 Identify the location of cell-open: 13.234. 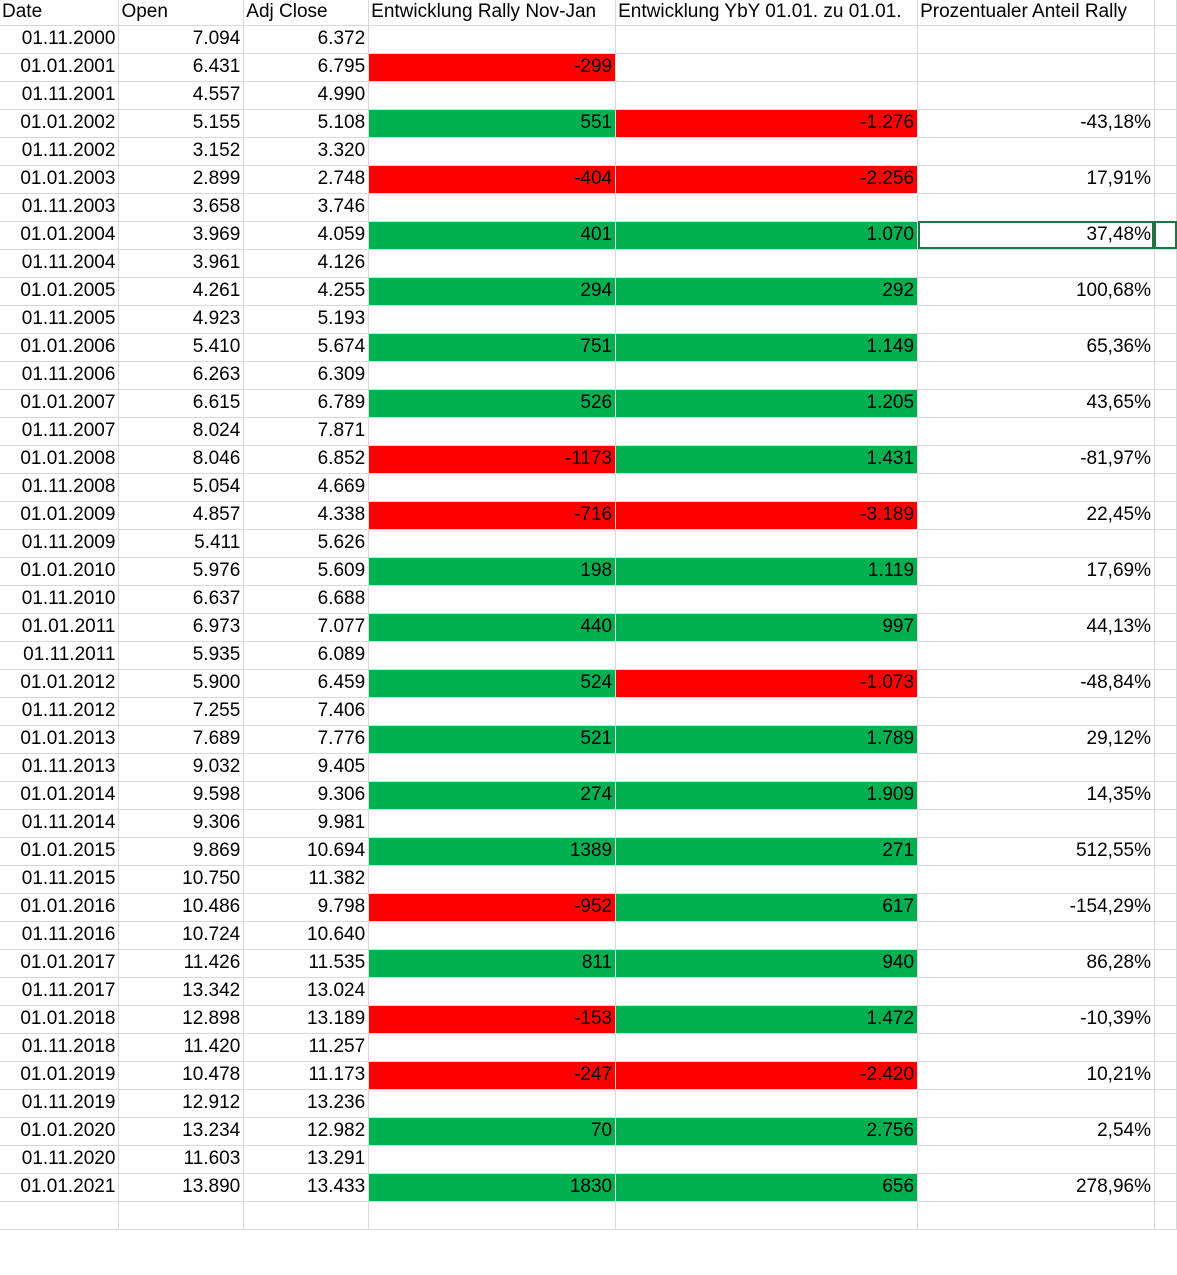
(181, 1131).